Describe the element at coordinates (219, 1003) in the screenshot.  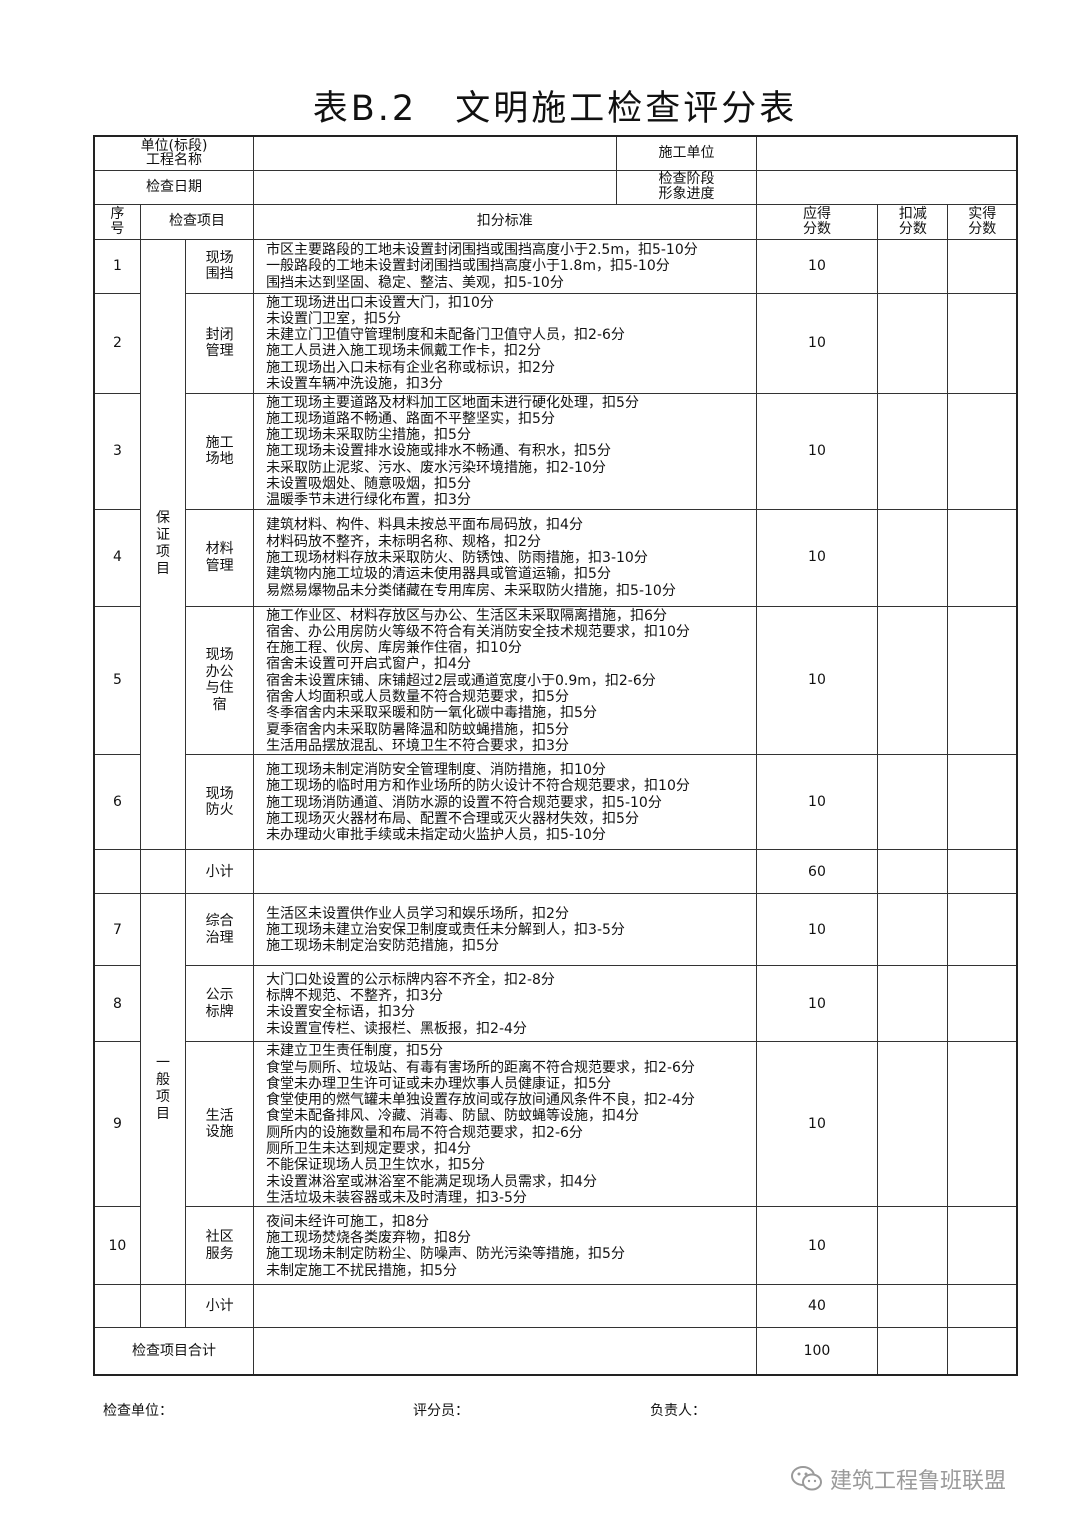
I see `item-name: 公示标牌` at that location.